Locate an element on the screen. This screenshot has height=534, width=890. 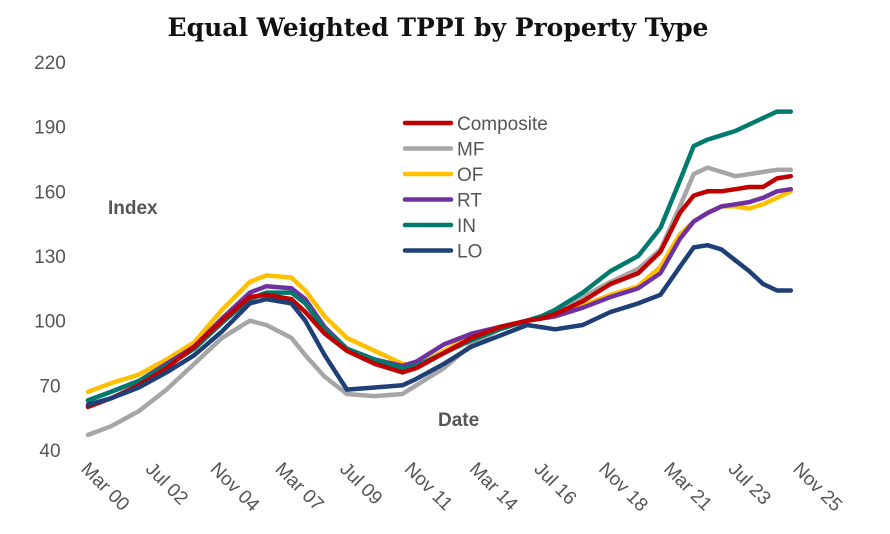
x-tick-label: Nov 25 is located at coordinates (816, 487).